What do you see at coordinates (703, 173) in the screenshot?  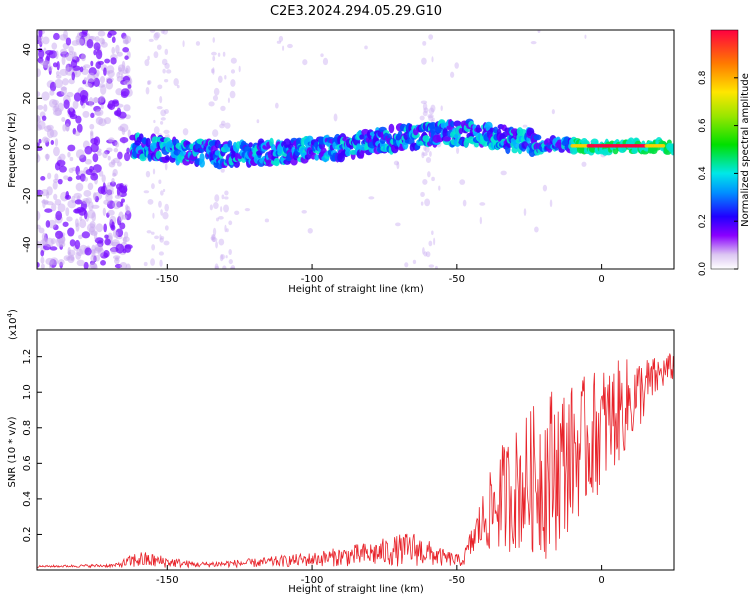 I see `colorbar-tick-label: 0.4` at bounding box center [703, 173].